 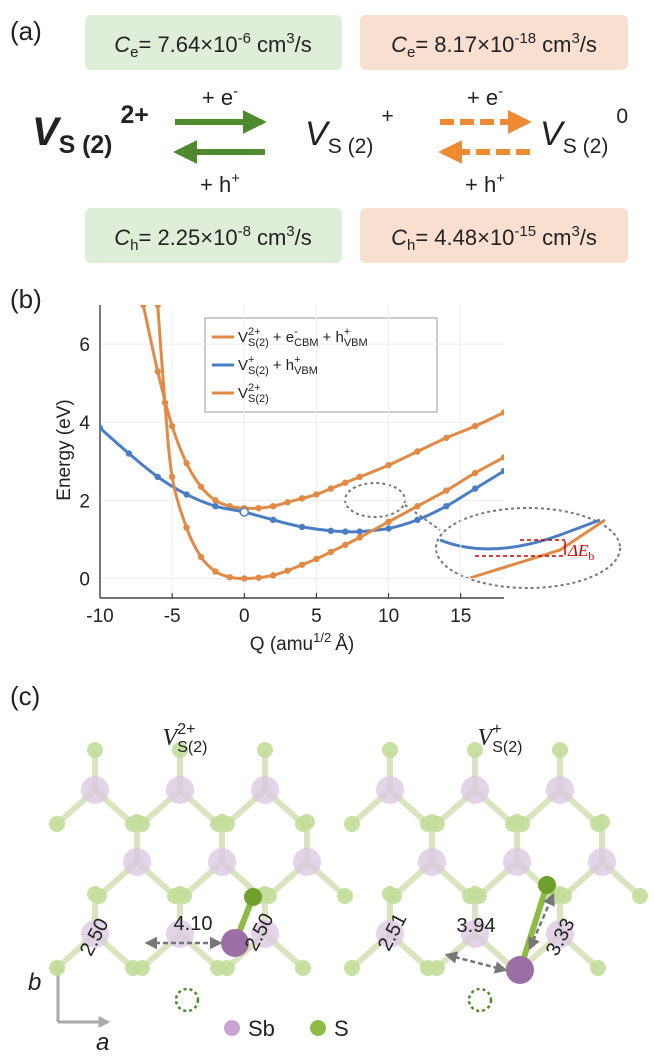 I want to click on text-part: VBM, so click(x=356, y=343).